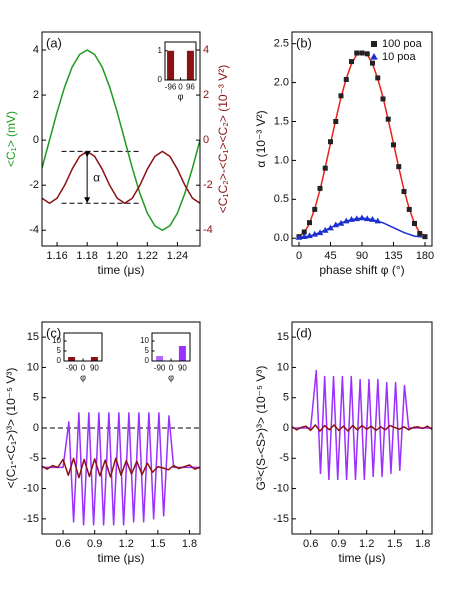 Image resolution: width=458 pixels, height=597 pixels. Describe the element at coordinates (147, 256) in the screenshot. I see `x-tick-label: 1.22` at that location.